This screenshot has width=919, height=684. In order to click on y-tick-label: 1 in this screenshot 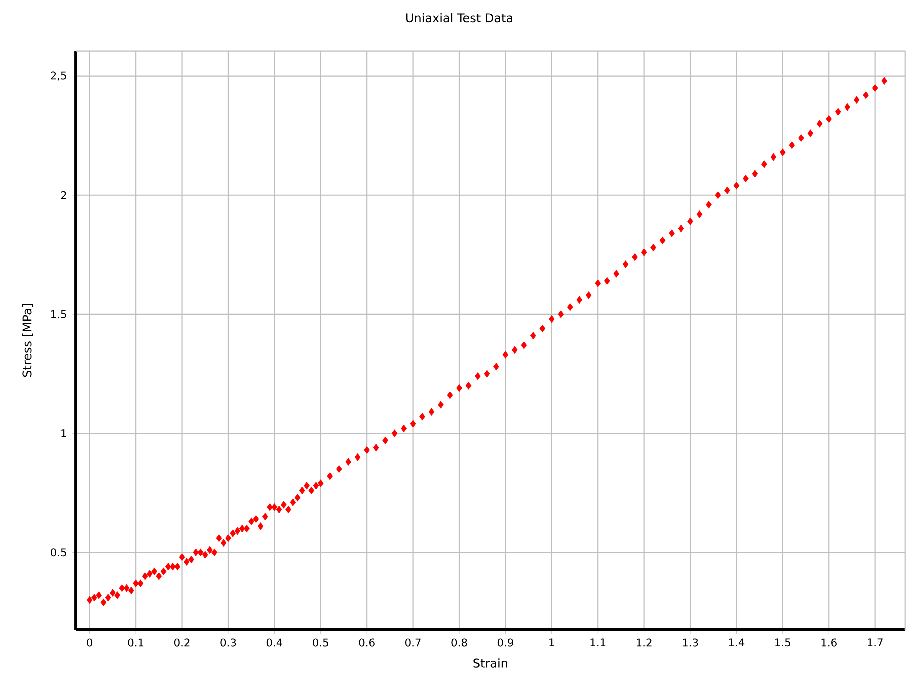, I will do `click(64, 434)`.